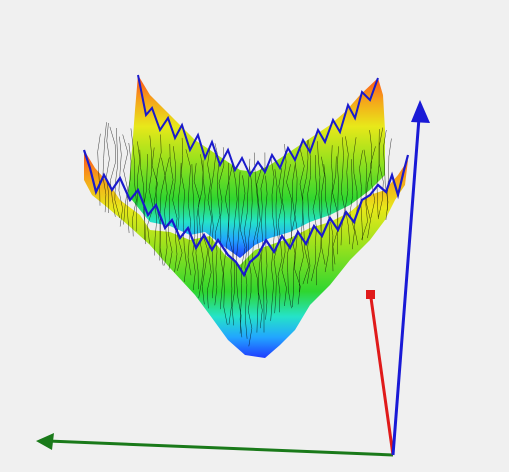 The height and width of the screenshot is (472, 509). I want to click on x-axis-line, so click(220, 448).